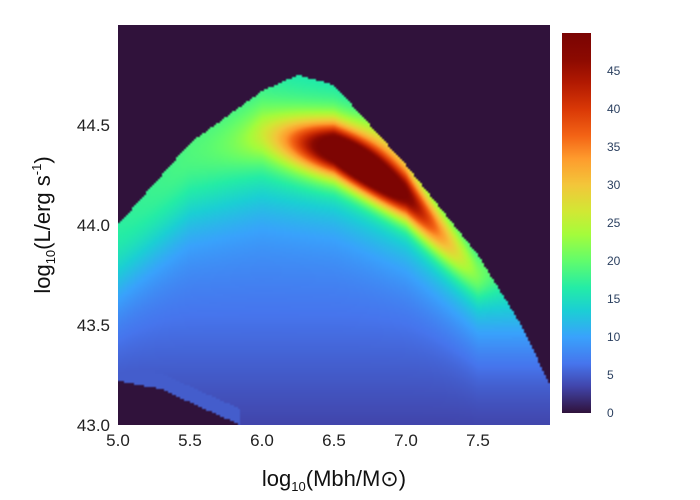 This screenshot has width=700, height=500. What do you see at coordinates (610, 413) in the screenshot?
I see `colorbar-tick-label: 0` at bounding box center [610, 413].